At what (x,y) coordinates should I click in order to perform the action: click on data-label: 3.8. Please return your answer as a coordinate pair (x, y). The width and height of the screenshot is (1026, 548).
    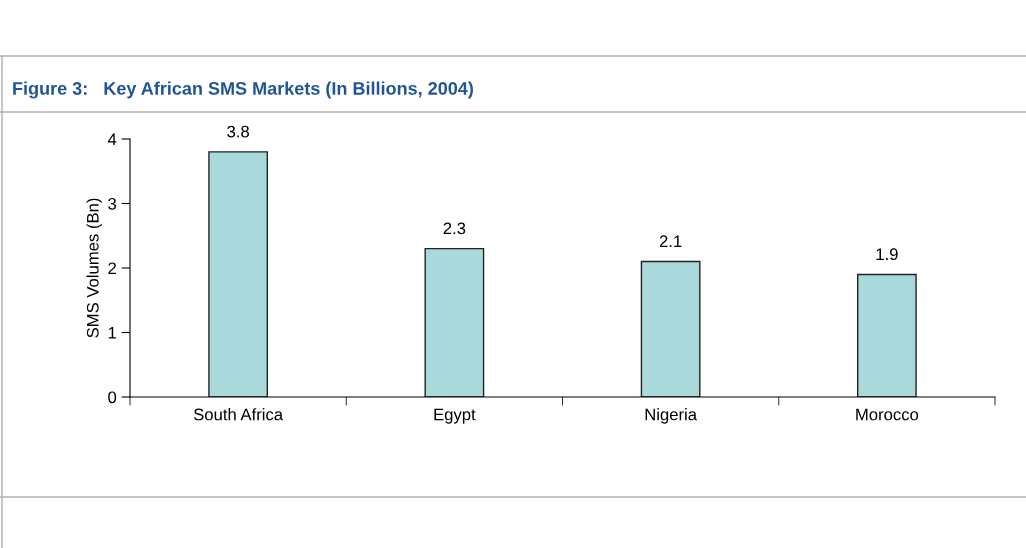
    Looking at the image, I should click on (238, 131).